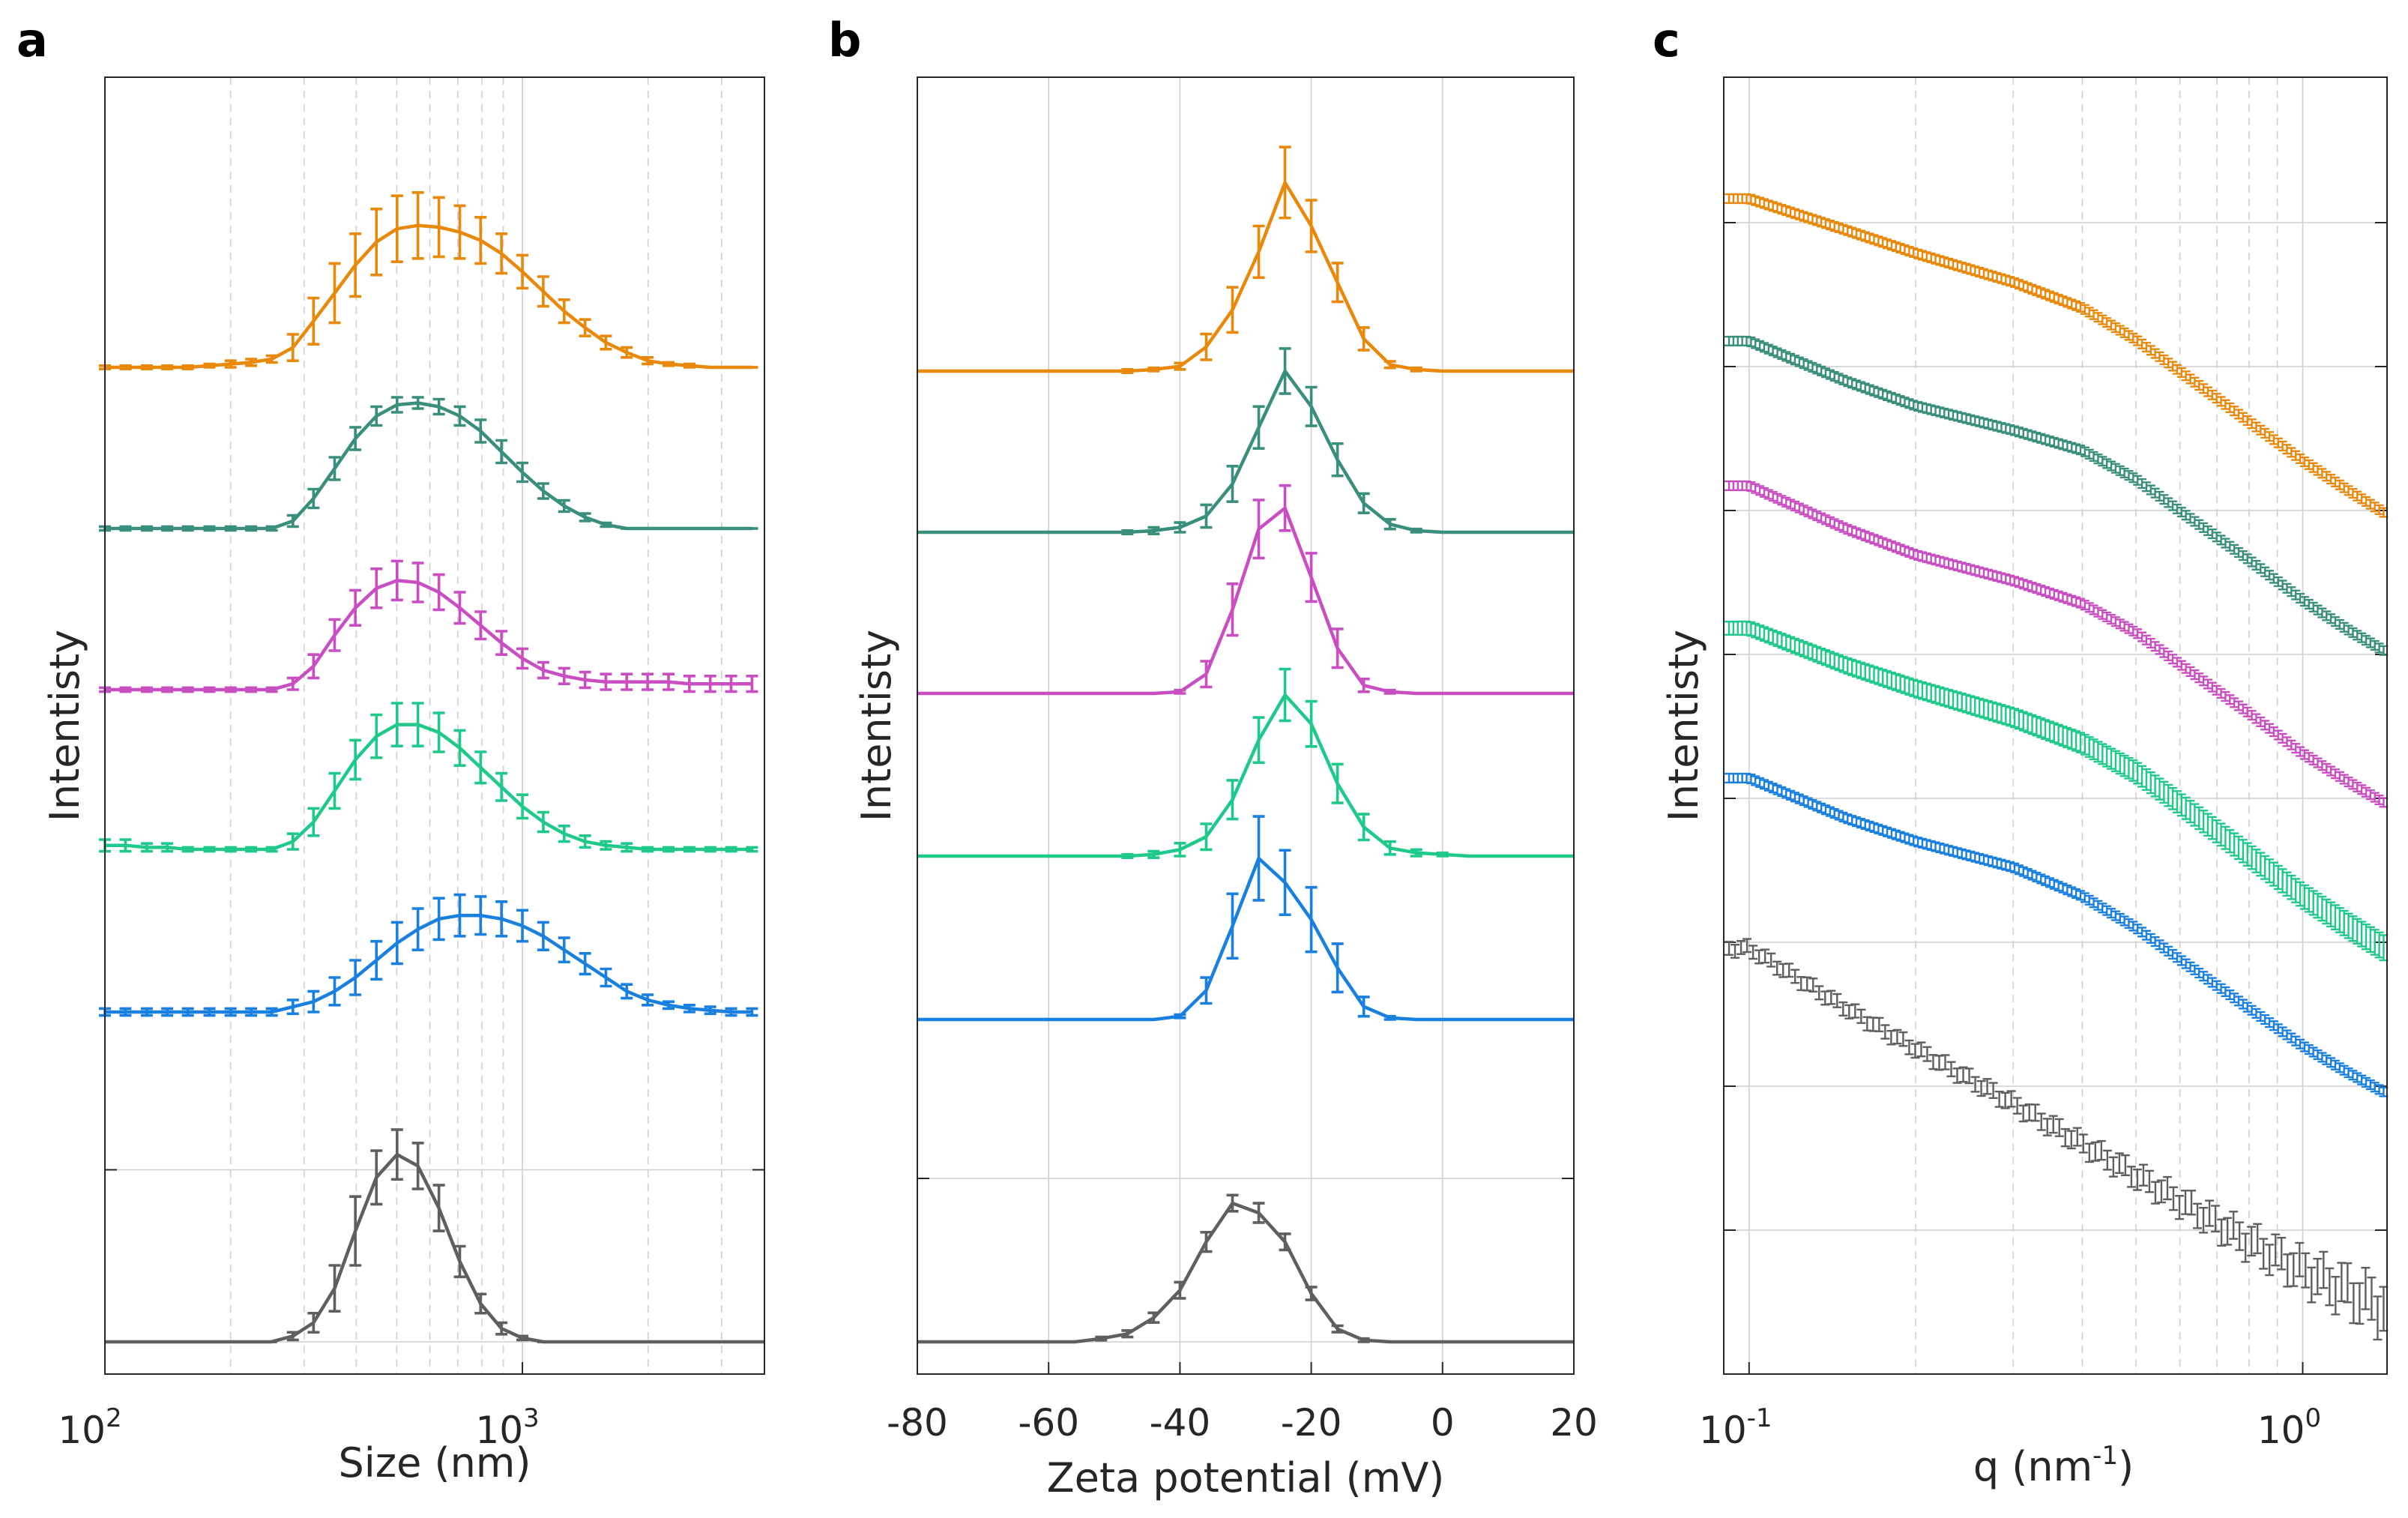 This screenshot has width=2408, height=1518. What do you see at coordinates (2010, 1407) in the screenshot?
I see `x-ticks-c: 10-1 100` at bounding box center [2010, 1407].